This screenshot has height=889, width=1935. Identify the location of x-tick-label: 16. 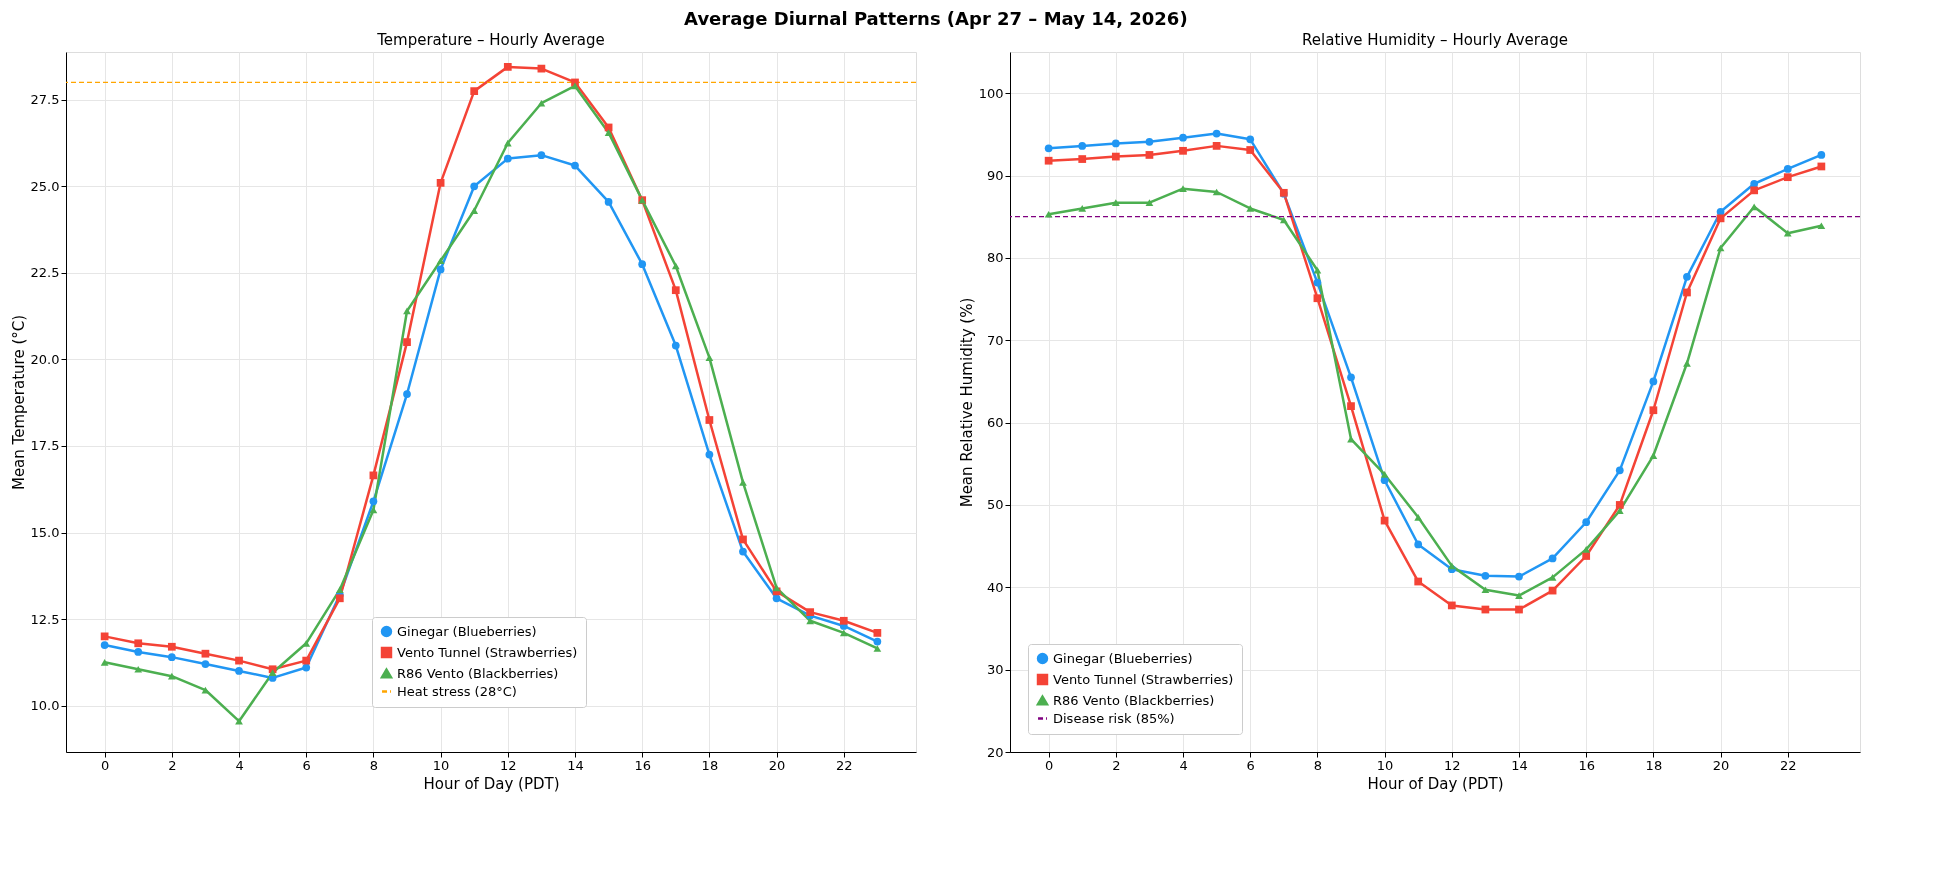
(642, 765).